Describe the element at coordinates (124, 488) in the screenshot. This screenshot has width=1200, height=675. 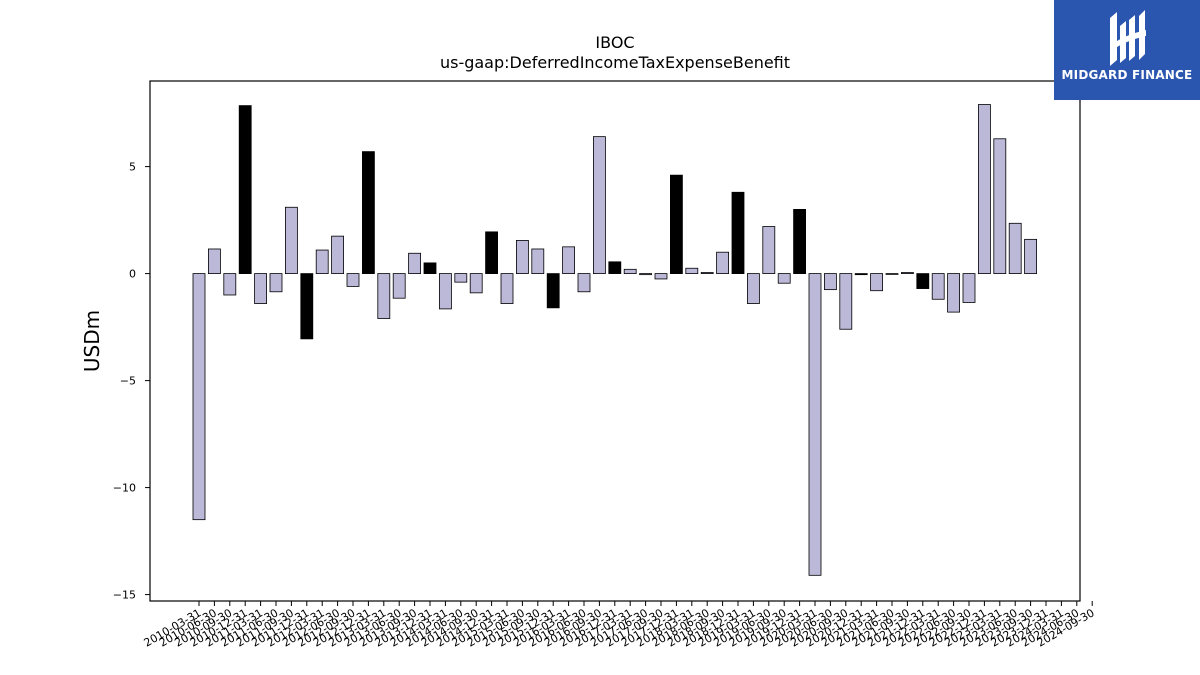
I see `y-tick-label: −10` at that location.